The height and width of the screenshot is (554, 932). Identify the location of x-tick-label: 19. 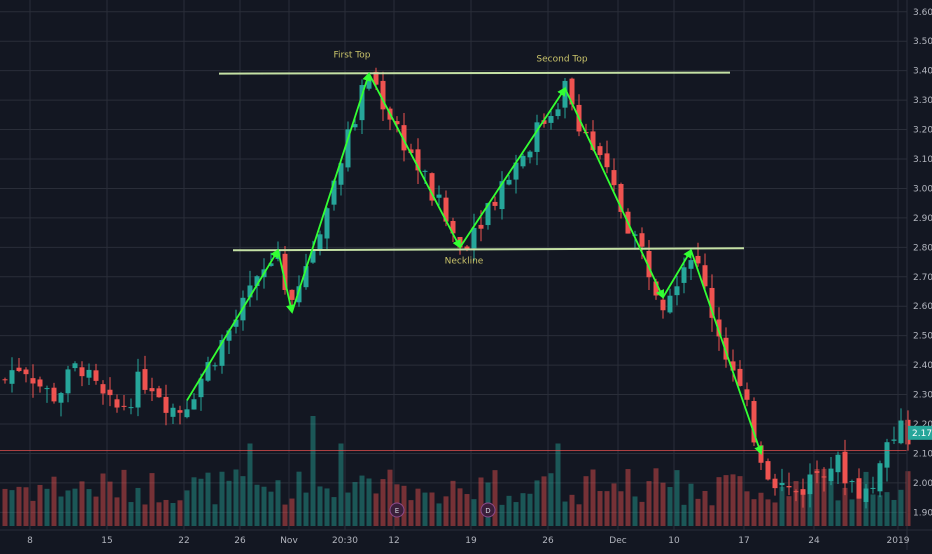
(471, 541).